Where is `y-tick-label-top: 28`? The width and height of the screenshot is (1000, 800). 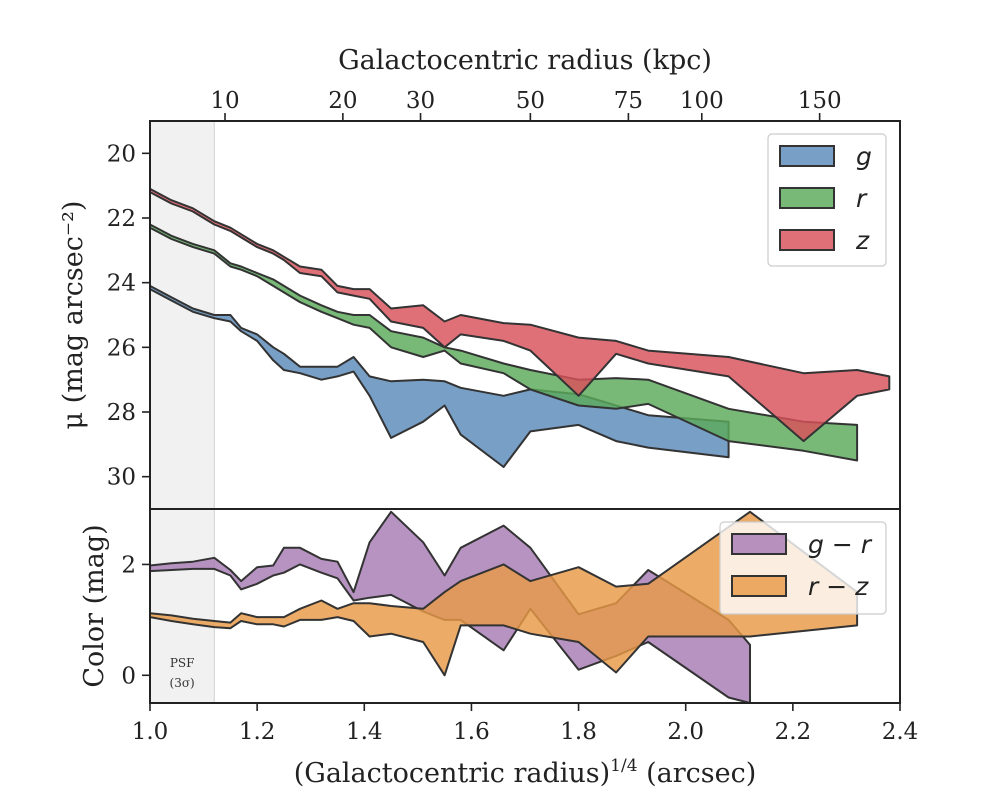
y-tick-label-top: 28 is located at coordinates (121, 413).